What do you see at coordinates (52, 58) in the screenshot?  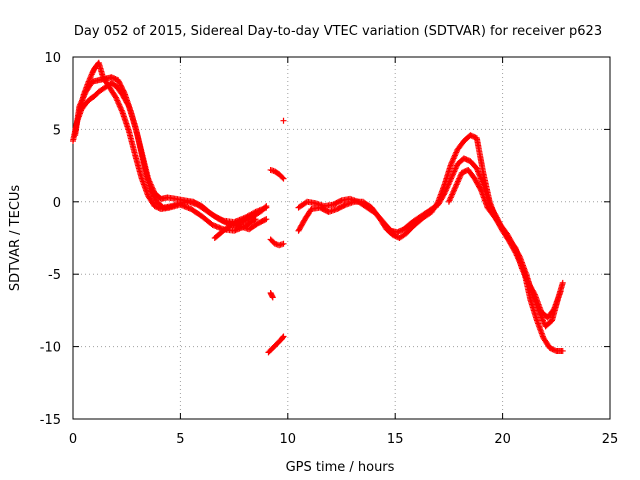 I see `y-tick-label: 10` at bounding box center [52, 58].